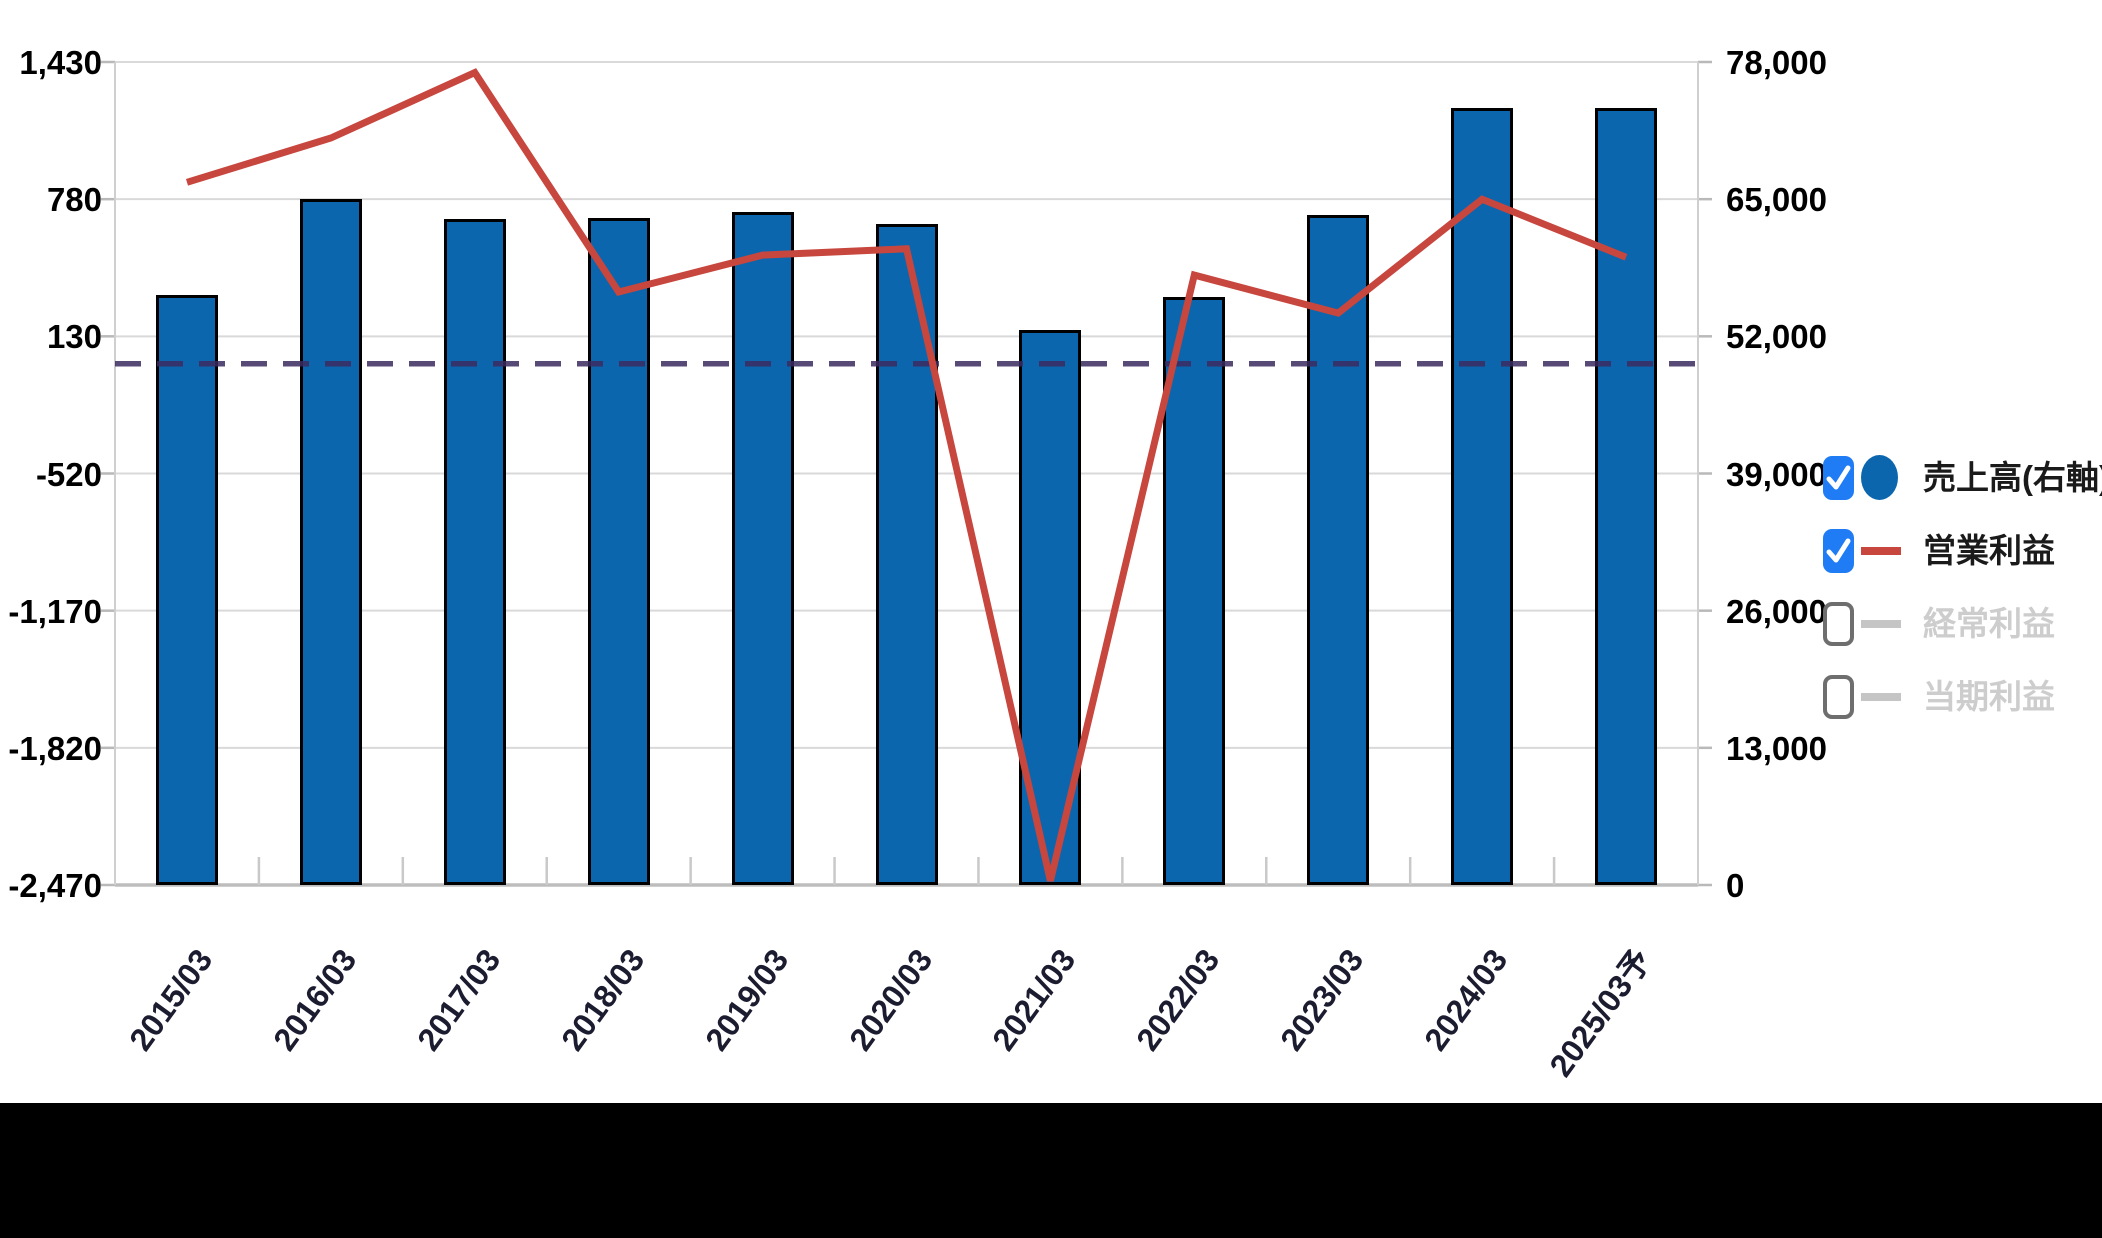 The image size is (2102, 1238). What do you see at coordinates (74, 337) in the screenshot?
I see `left-axis-tick-label: 130` at bounding box center [74, 337].